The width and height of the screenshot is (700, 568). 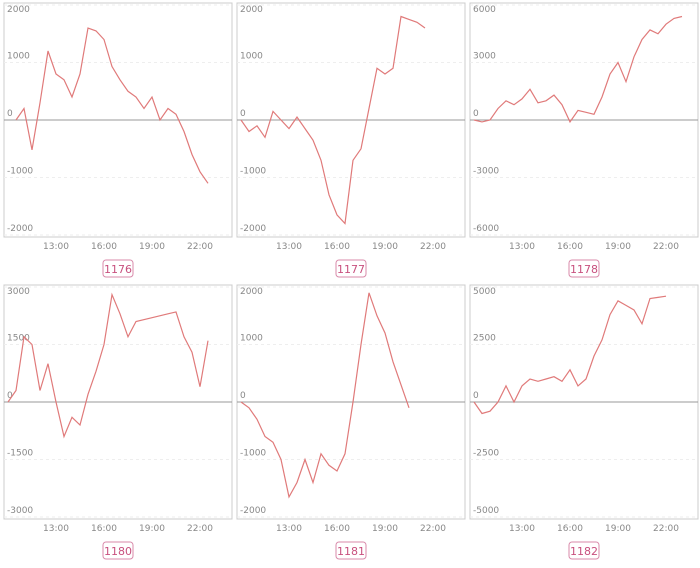 I want to click on chart-label-button: 1178, so click(x=584, y=268).